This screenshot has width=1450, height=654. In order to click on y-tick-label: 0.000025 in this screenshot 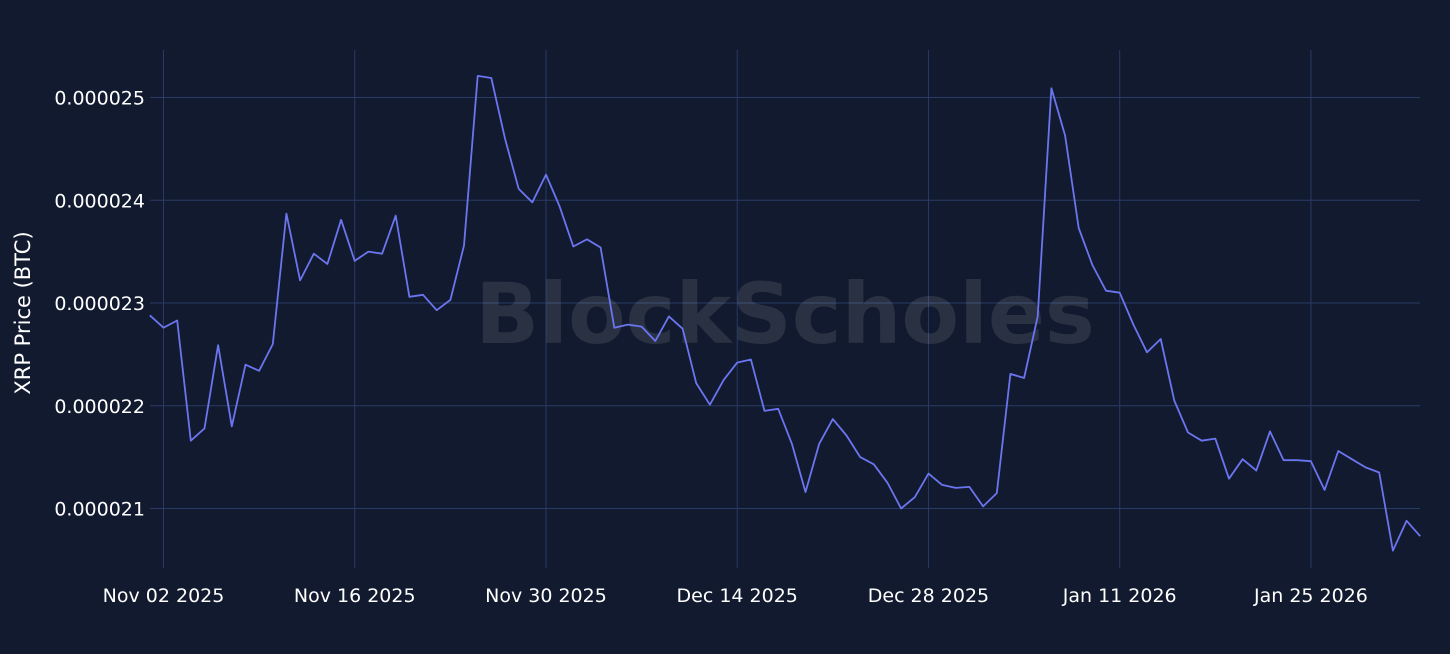, I will do `click(99, 99)`.